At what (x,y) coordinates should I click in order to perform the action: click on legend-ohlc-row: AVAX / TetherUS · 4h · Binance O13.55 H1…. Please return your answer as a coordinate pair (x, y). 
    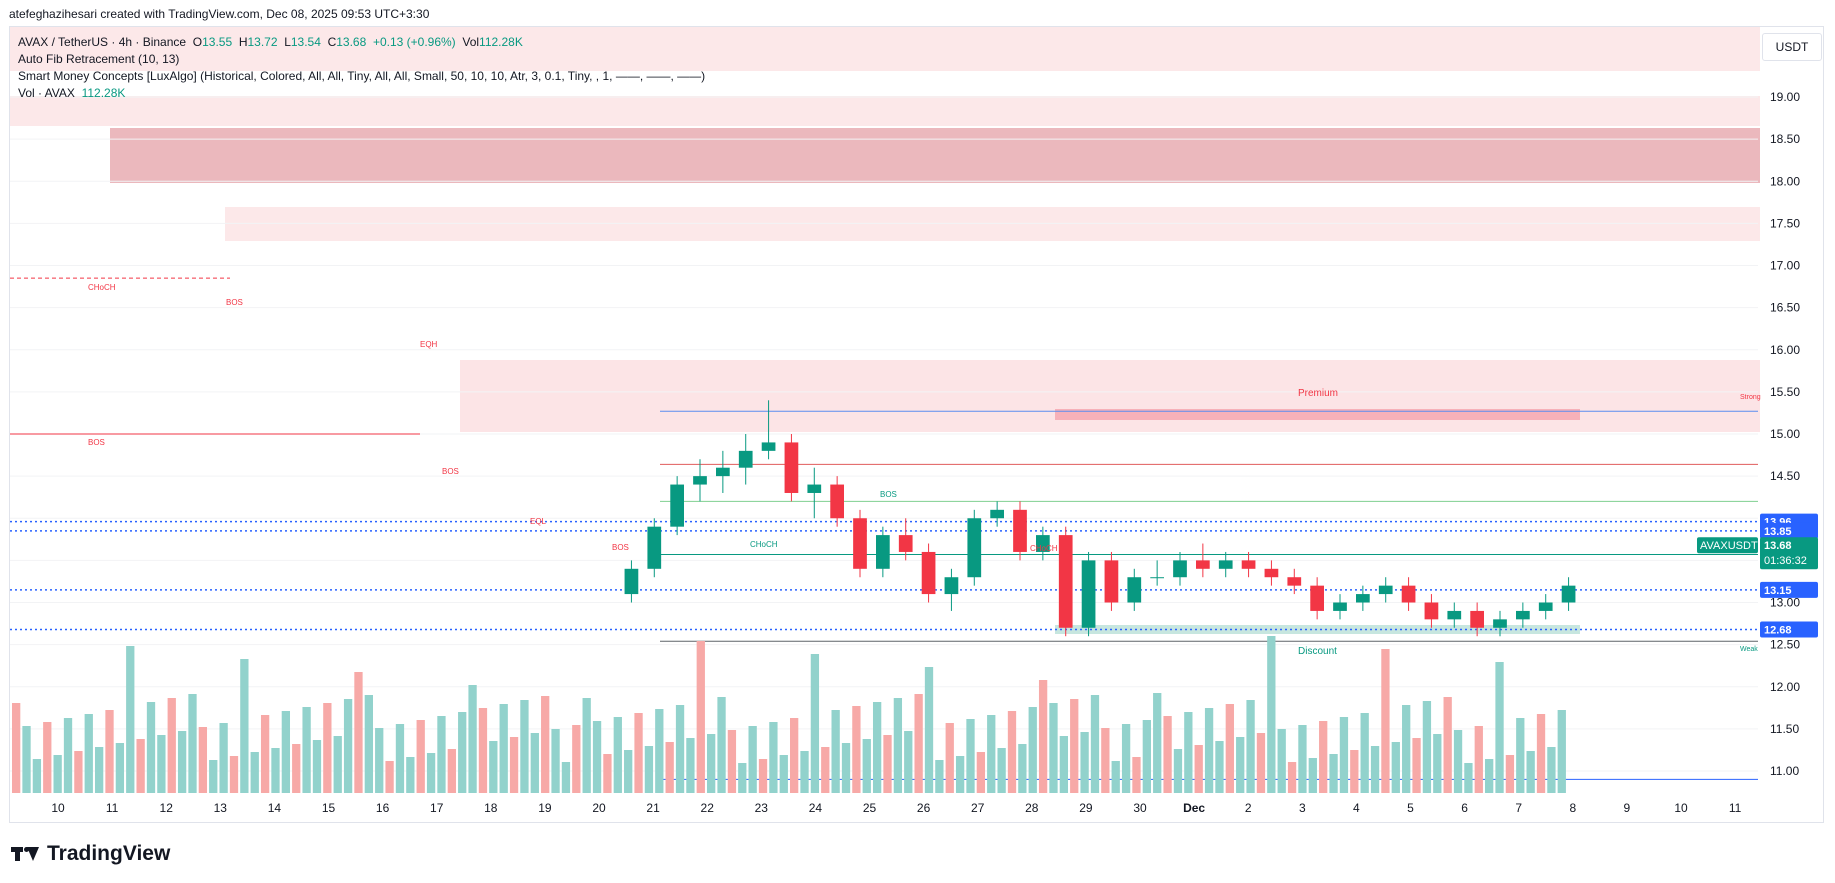
    Looking at the image, I should click on (361, 42).